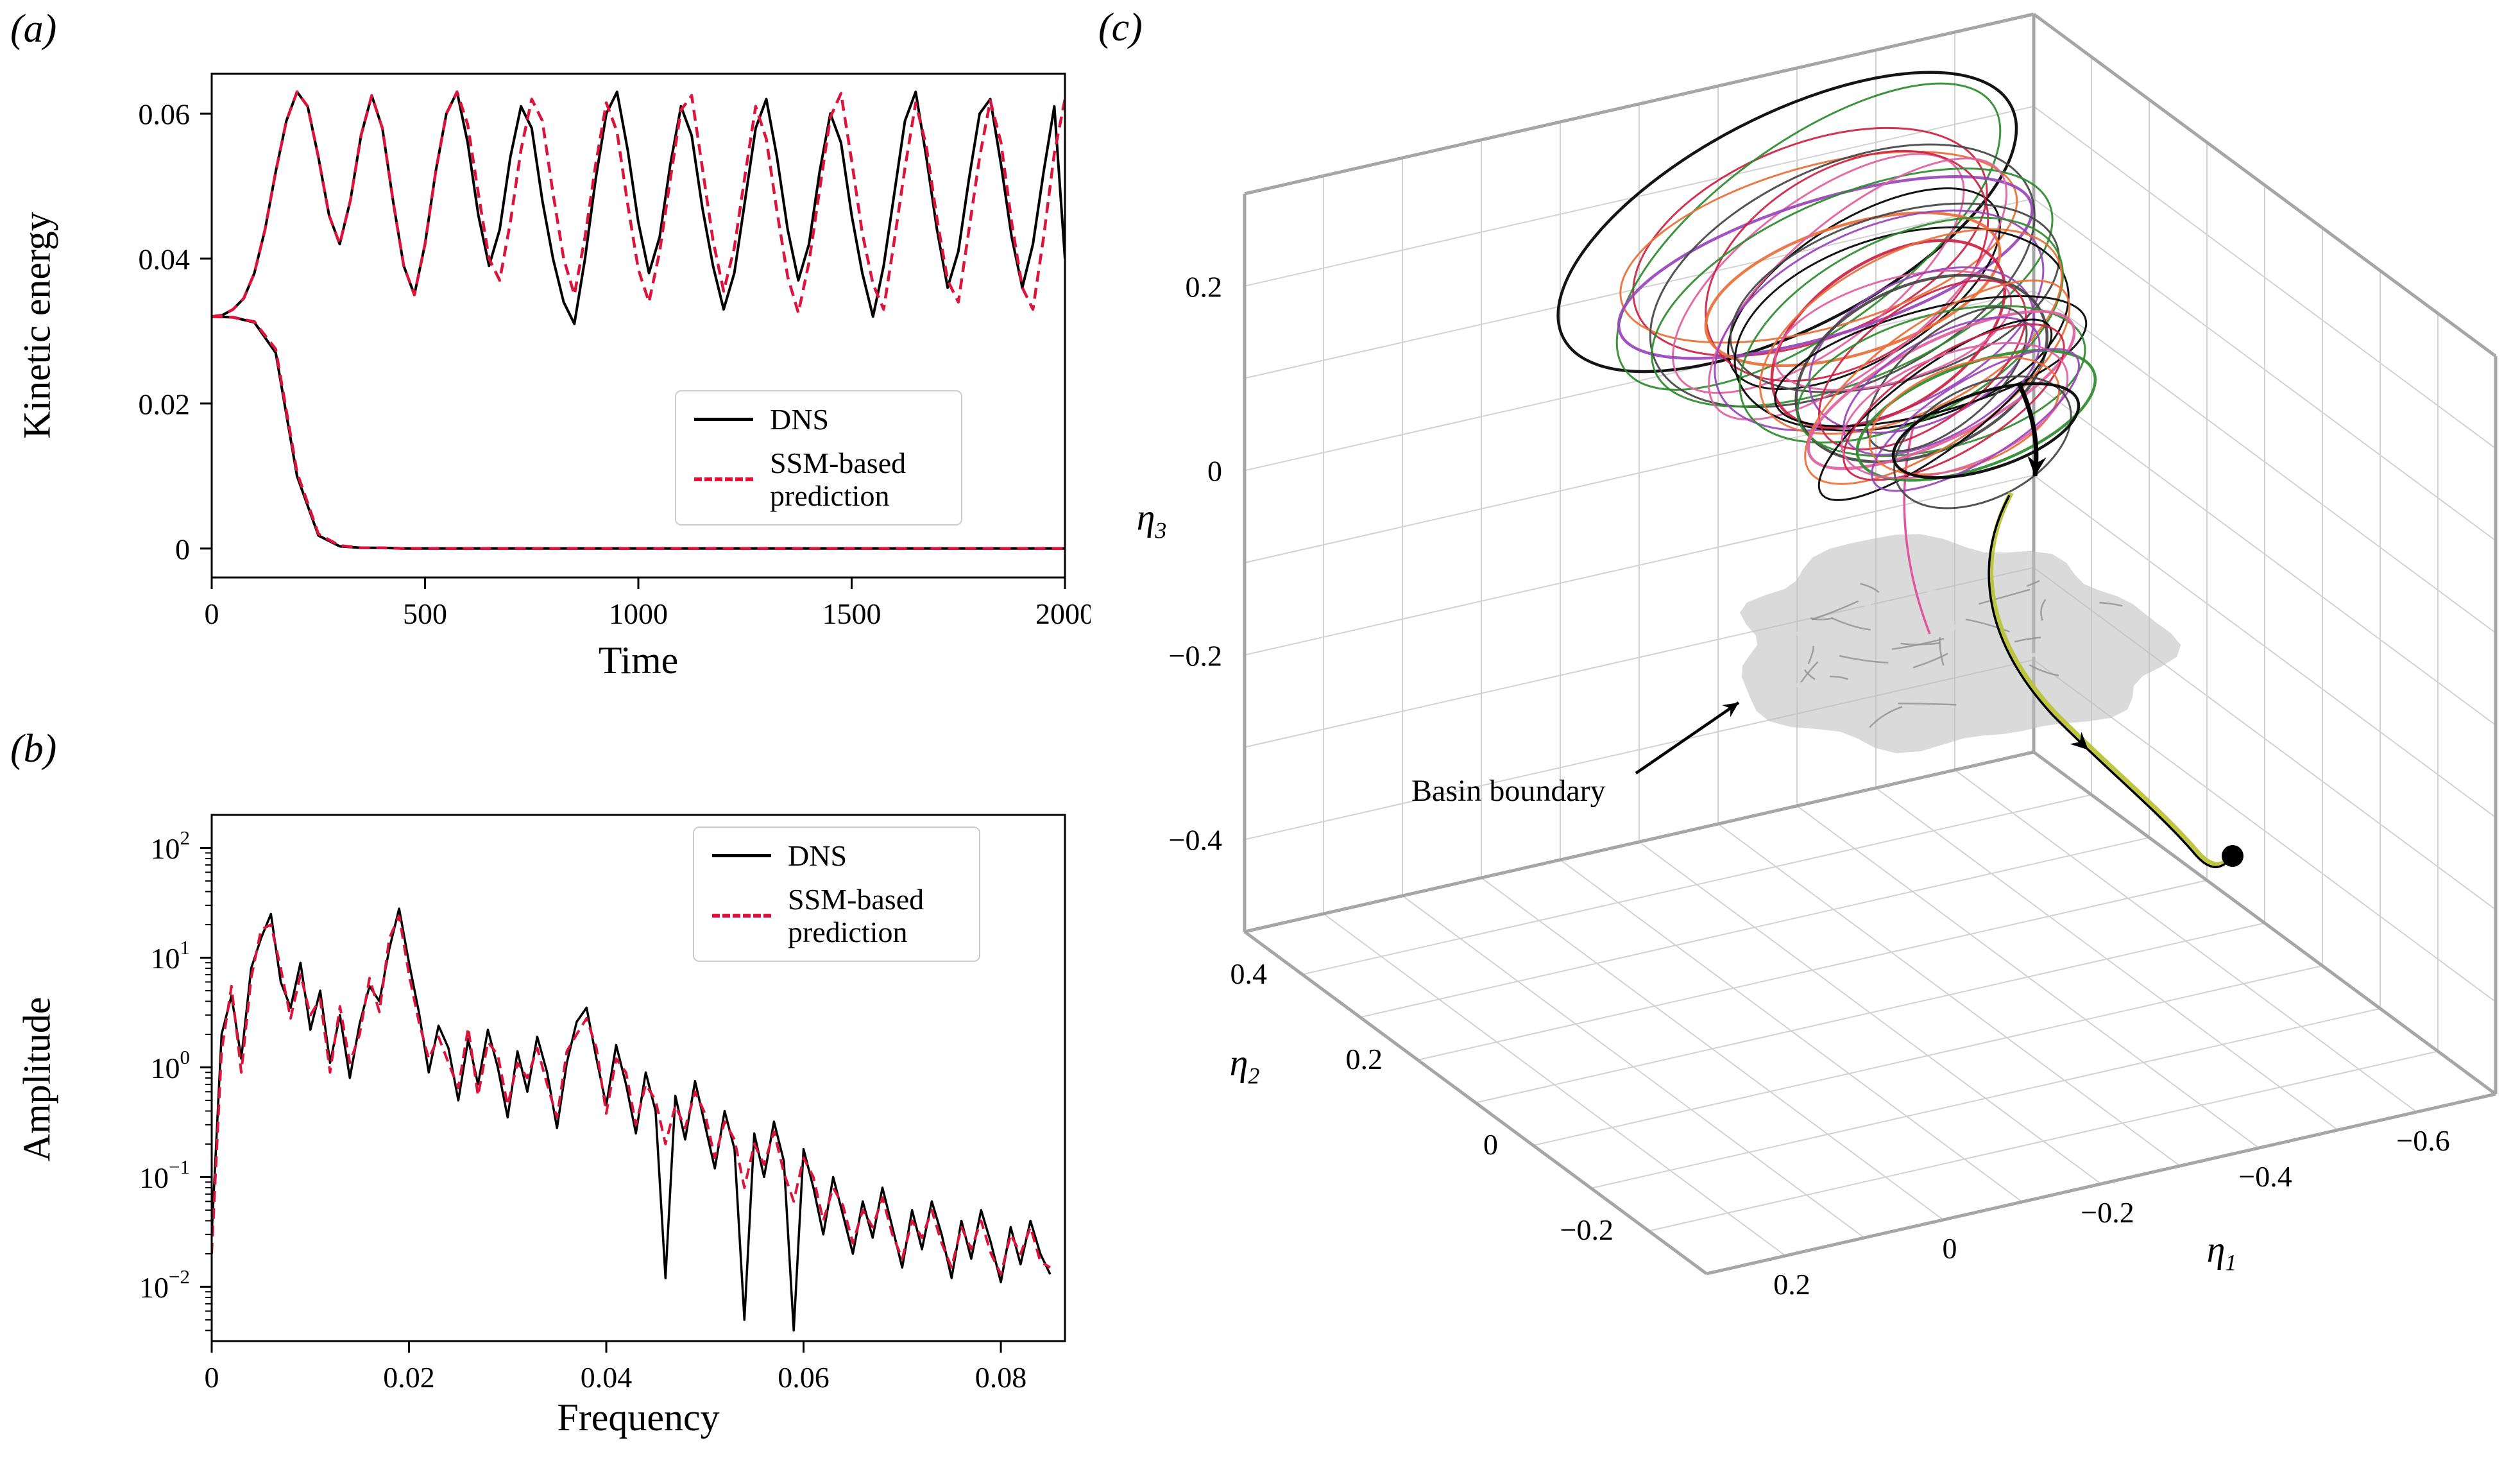 This screenshot has width=2520, height=1463. What do you see at coordinates (164, 1175) in the screenshot?
I see `b-ytick-label: 10⁻¹` at bounding box center [164, 1175].